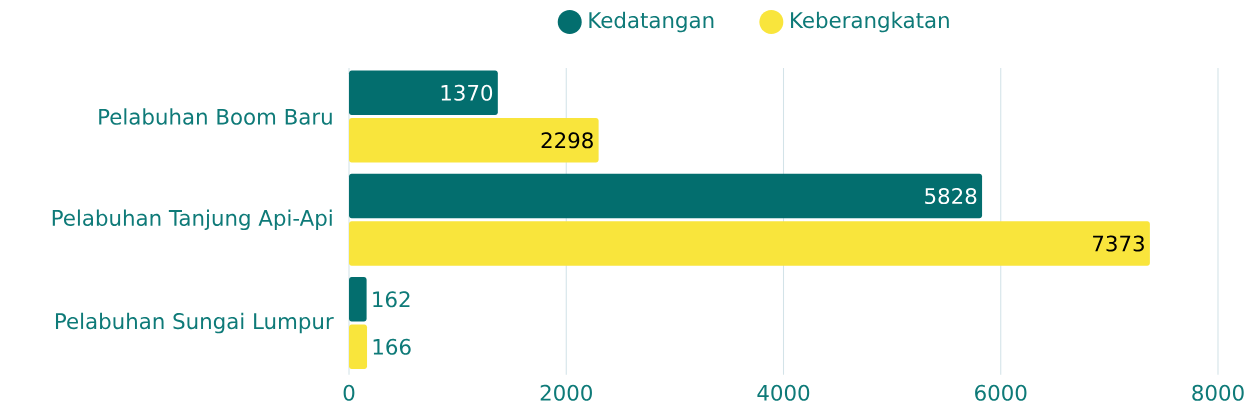 The height and width of the screenshot is (412, 1255). What do you see at coordinates (870, 22) in the screenshot?
I see `legend-label: Keberangkatan` at bounding box center [870, 22].